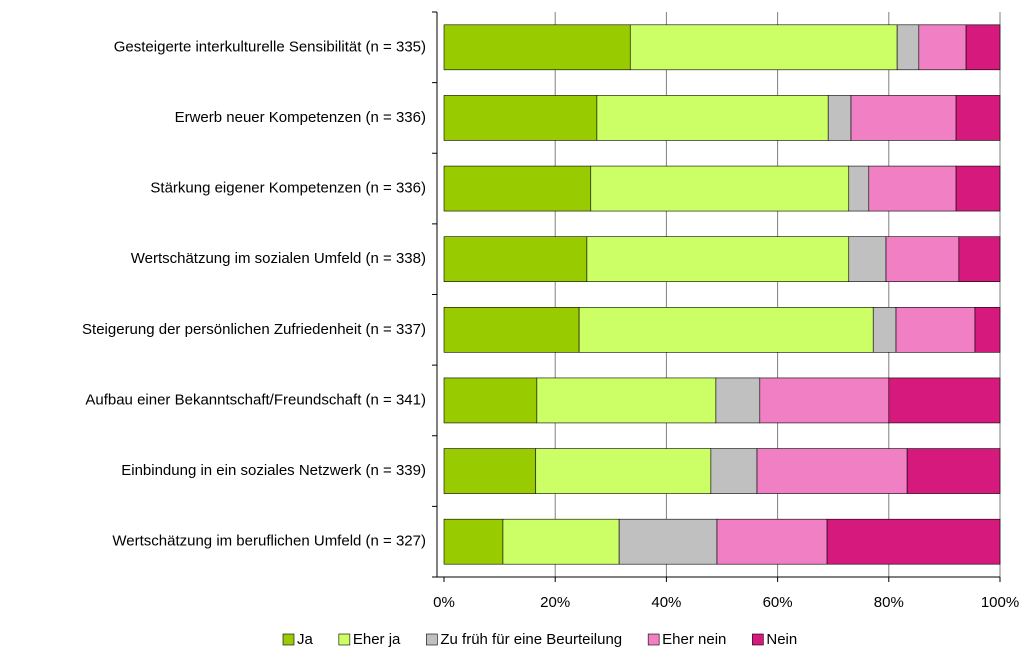 The image size is (1033, 653). I want to click on legend-label: Zu früh für eine Beurteilung, so click(531, 639).